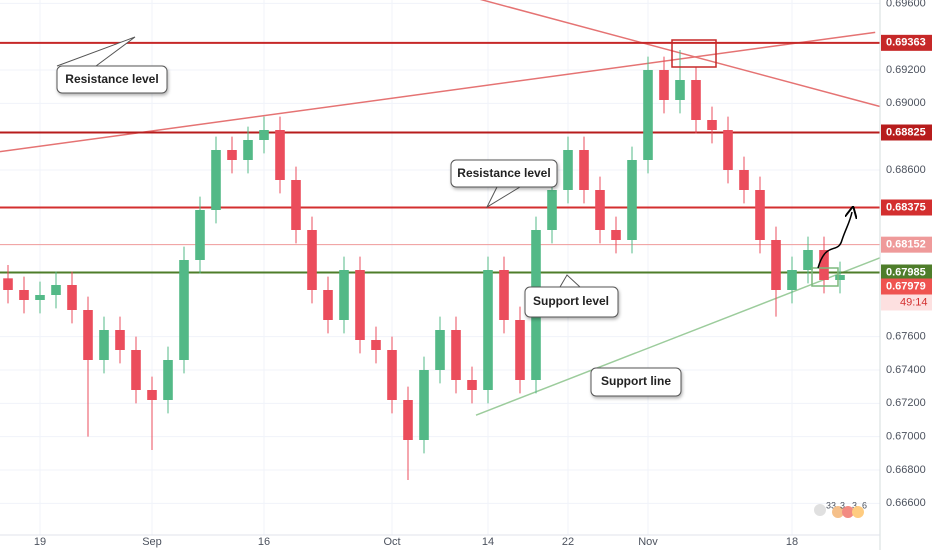  I want to click on badge: 33, so click(831, 505).